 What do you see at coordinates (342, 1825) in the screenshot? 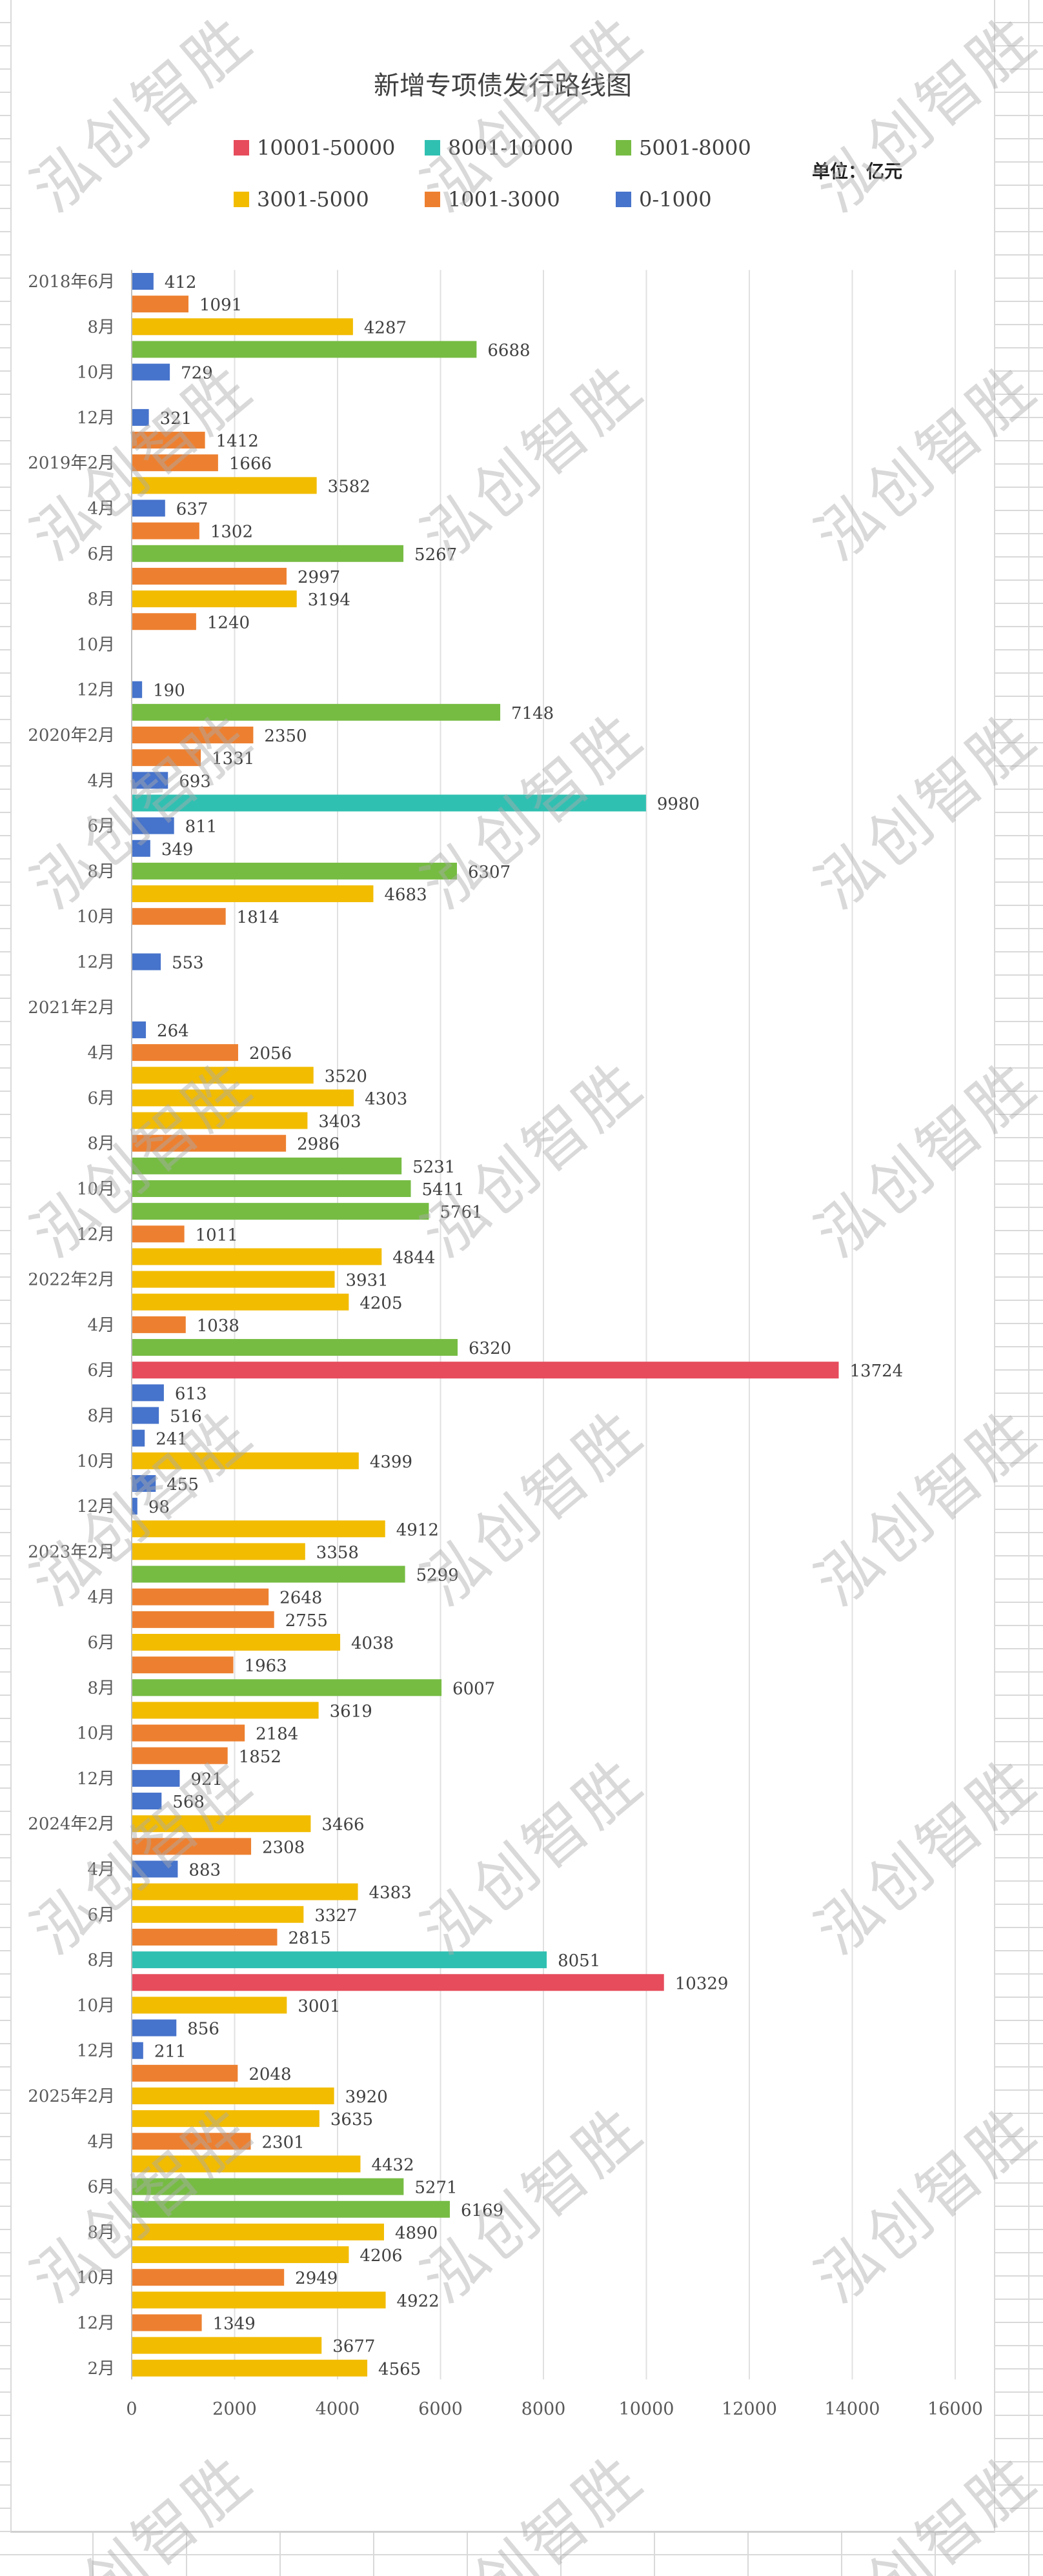
I see `data-label: 3466` at bounding box center [342, 1825].